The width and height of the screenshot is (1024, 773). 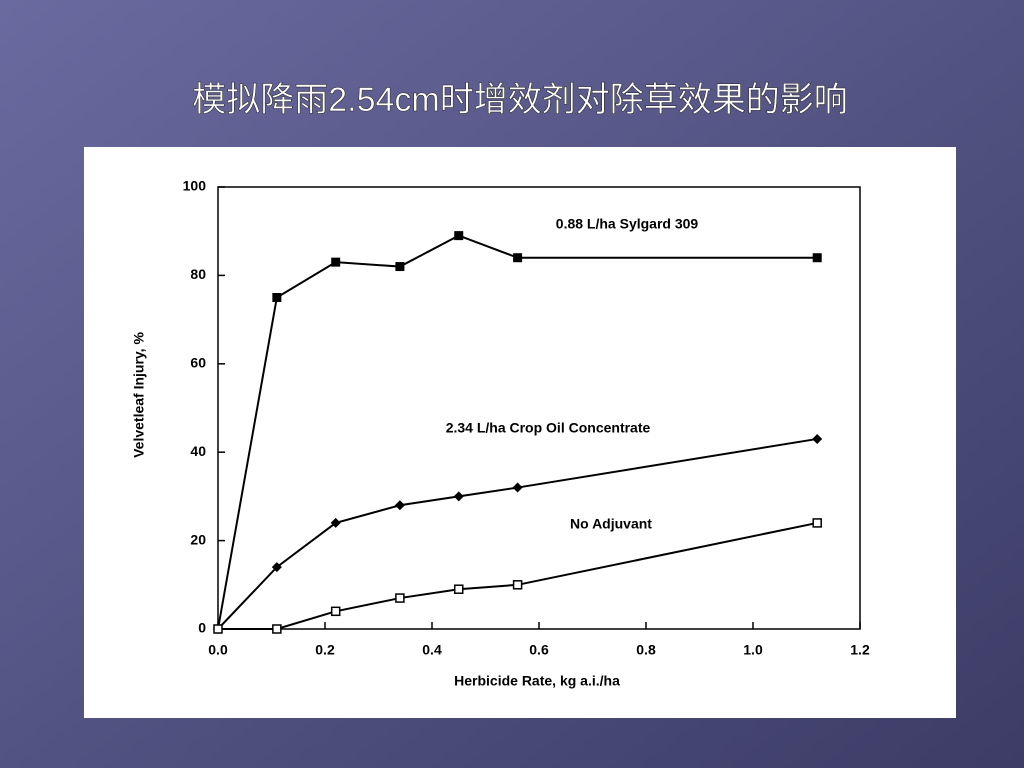 What do you see at coordinates (860, 650) in the screenshot?
I see `x-tick-label: 1.2` at bounding box center [860, 650].